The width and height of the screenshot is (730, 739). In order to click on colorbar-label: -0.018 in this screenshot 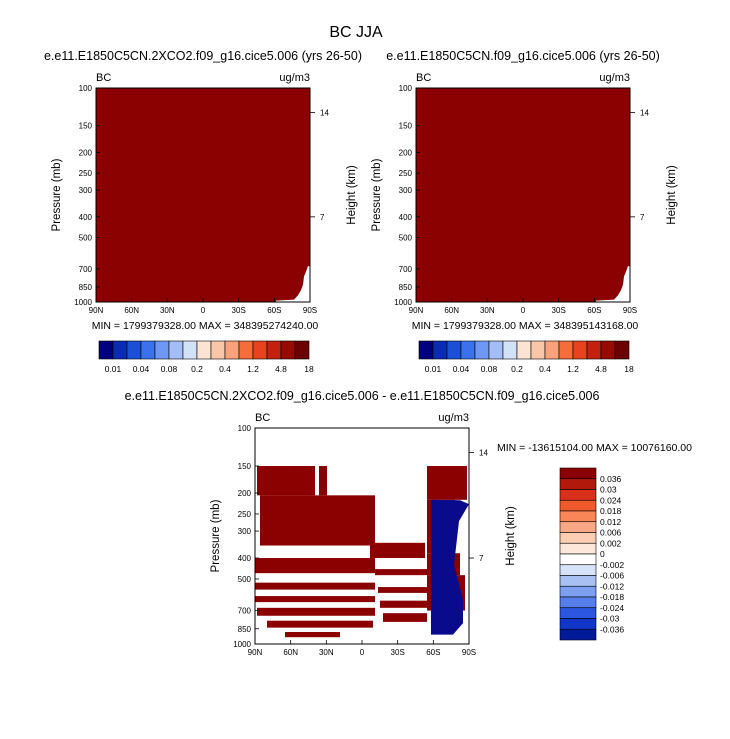, I will do `click(612, 597)`.